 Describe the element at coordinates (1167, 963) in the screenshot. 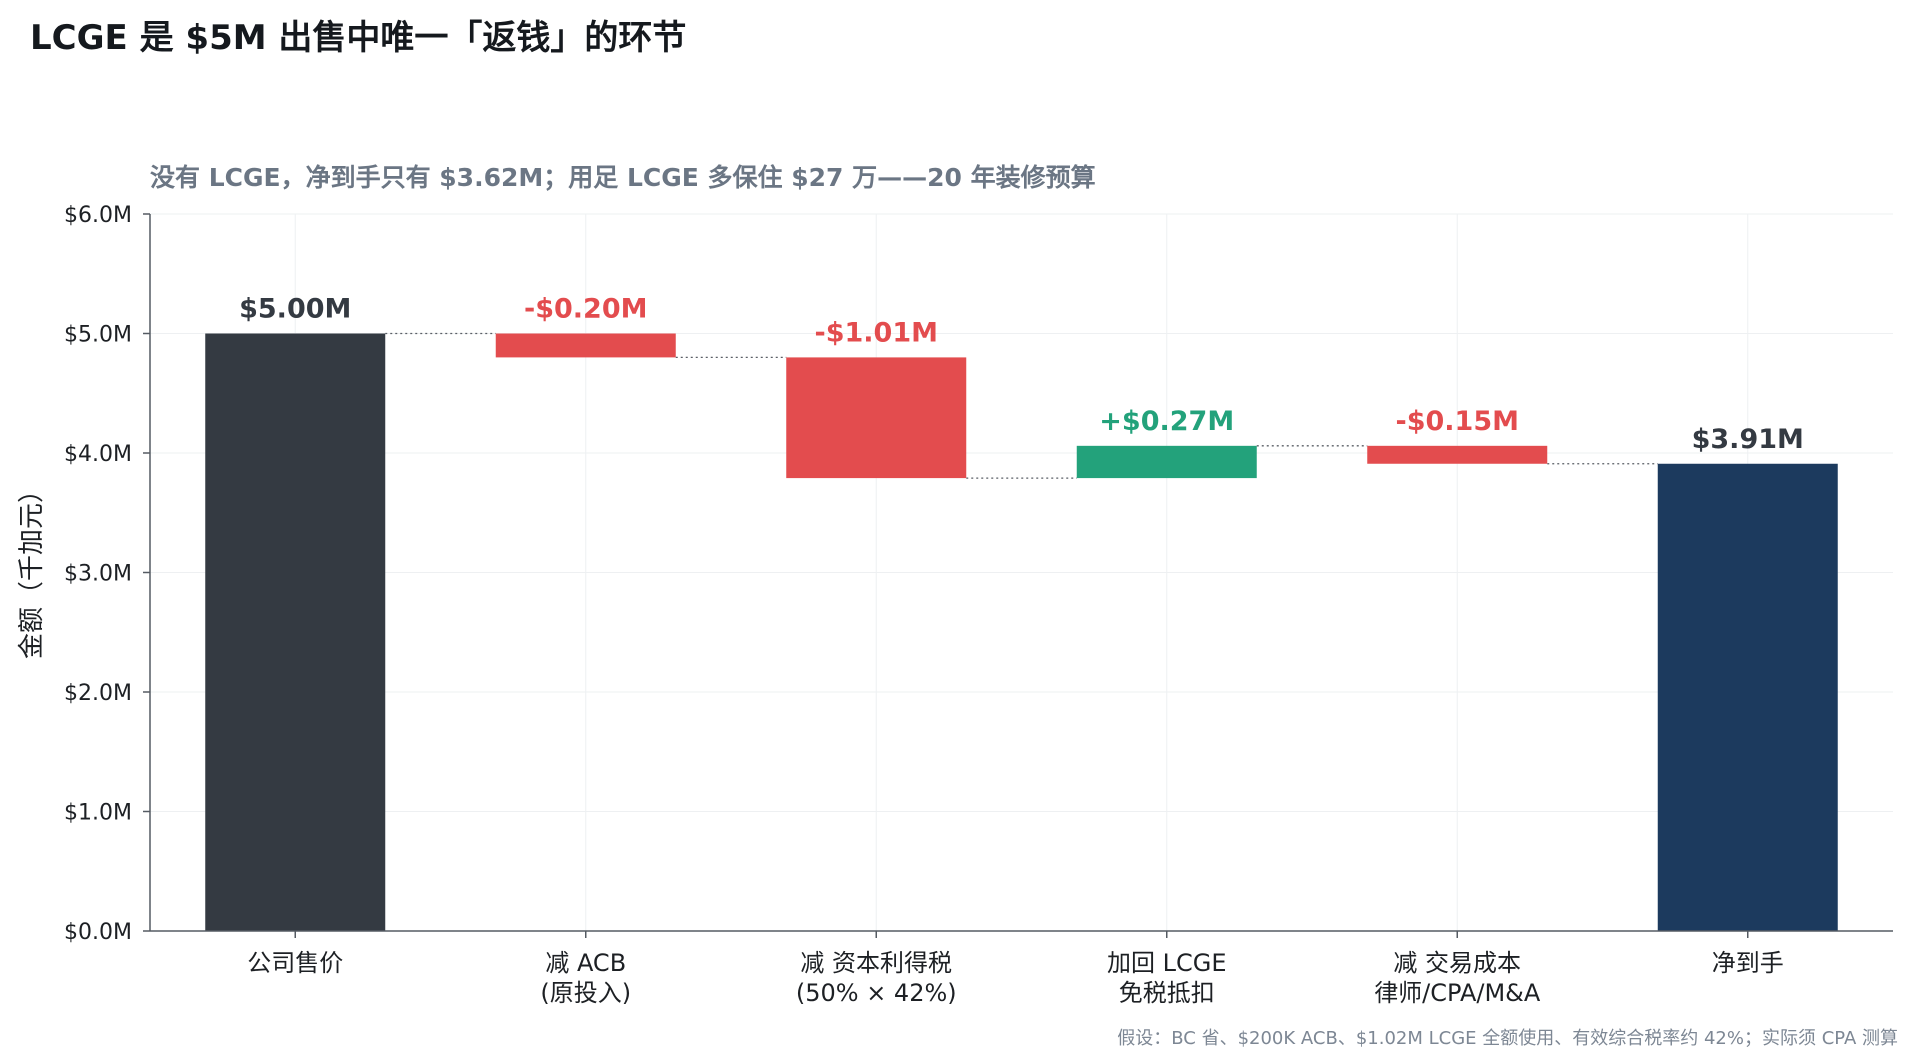

I see `x-tick-label: 加回 LCGE` at that location.